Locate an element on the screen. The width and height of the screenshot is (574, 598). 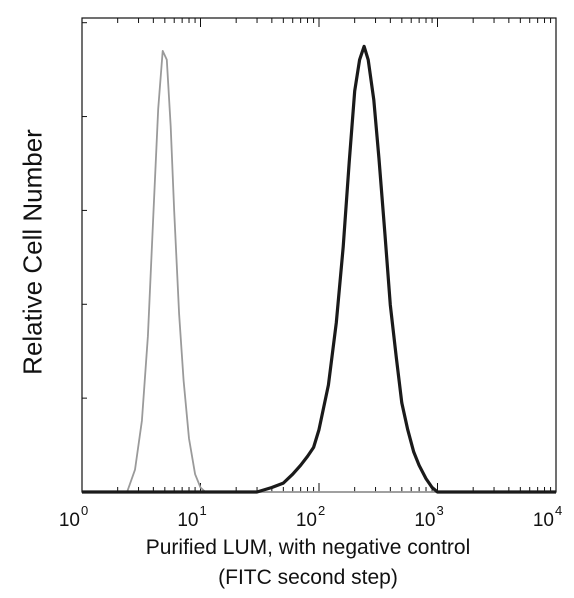
x-tick-label-exponent: 1 is located at coordinates (203, 510).